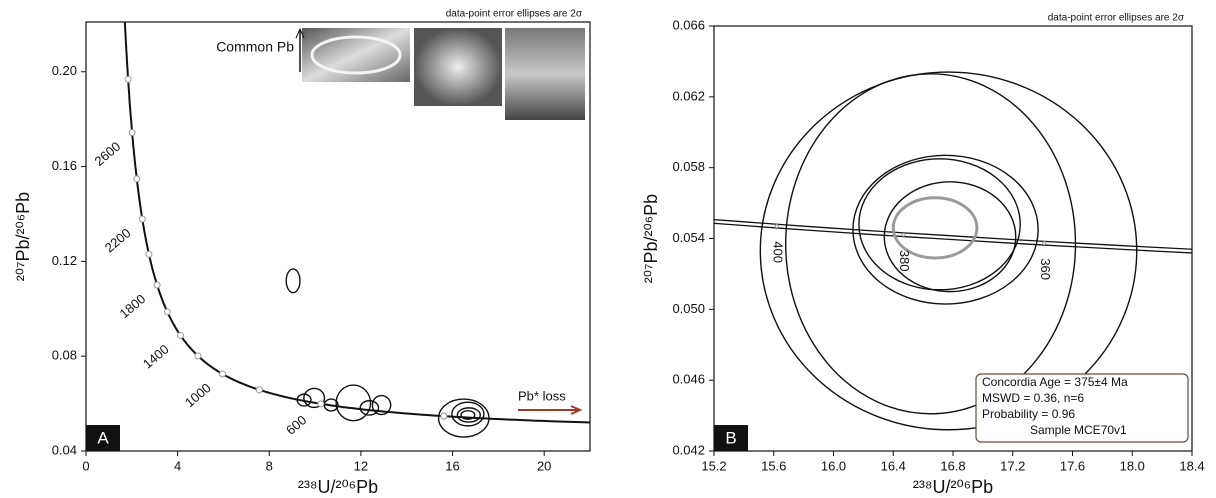 The image size is (1216, 498). What do you see at coordinates (904, 261) in the screenshot?
I see `age-label: 380` at bounding box center [904, 261].